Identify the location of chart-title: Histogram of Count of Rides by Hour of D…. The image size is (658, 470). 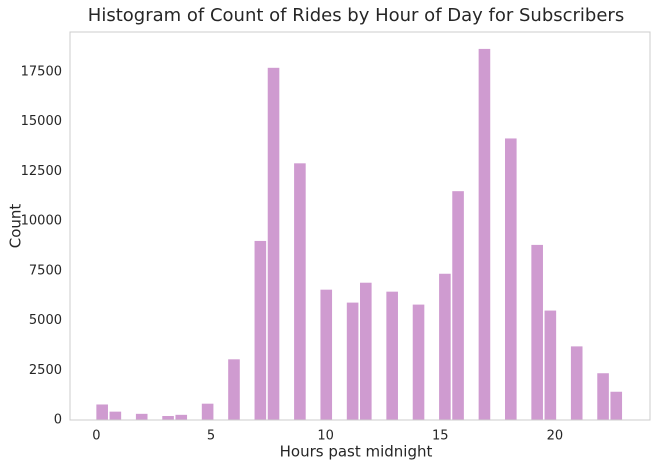
(356, 15).